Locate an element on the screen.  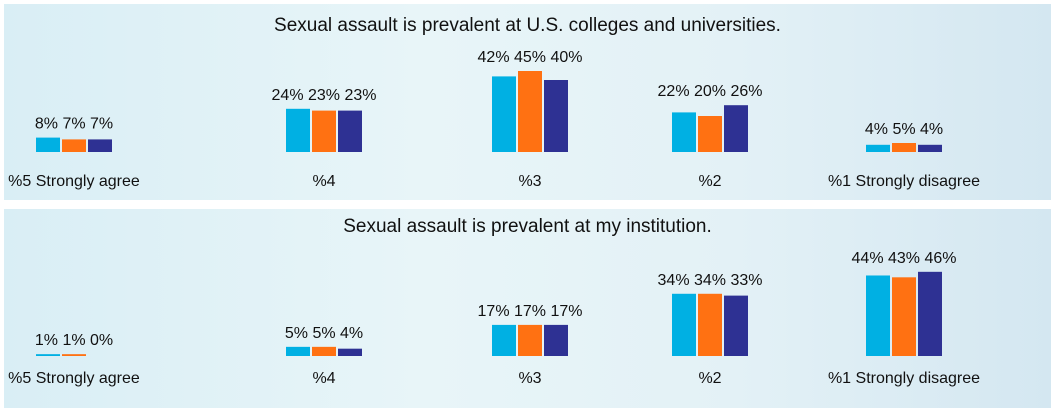
value-label: 33% is located at coordinates (746, 280).